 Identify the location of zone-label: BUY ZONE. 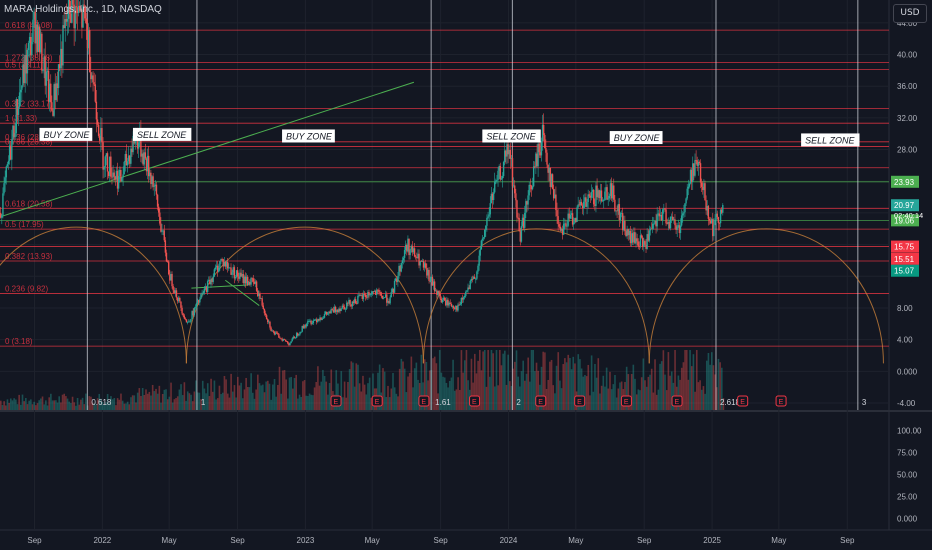
(637, 138).